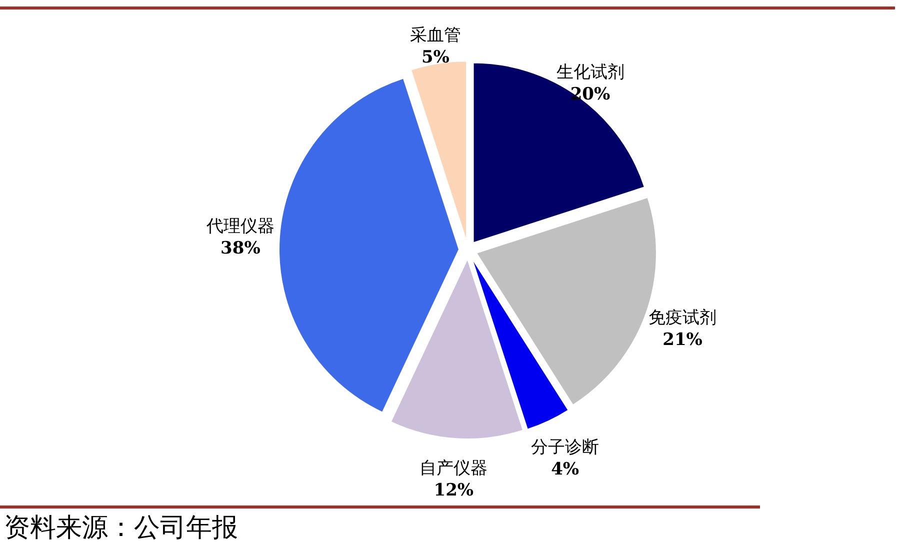 This screenshot has width=900, height=545. Describe the element at coordinates (590, 72) in the screenshot. I see `slice-label: 生化试剂` at that location.